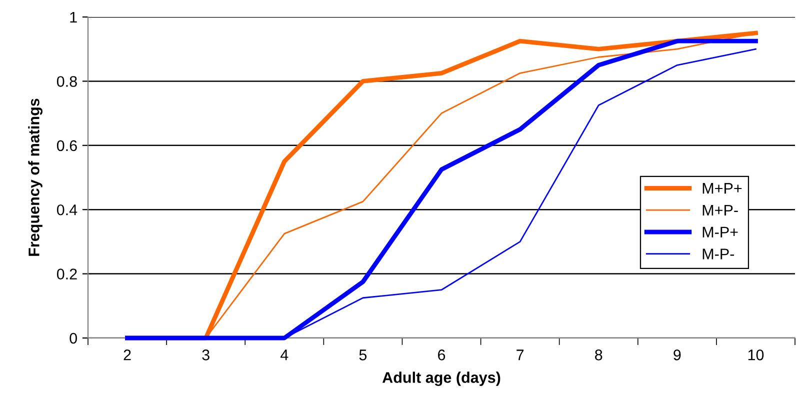  What do you see at coordinates (363, 355) in the screenshot?
I see `x-tick-label: 5` at bounding box center [363, 355].